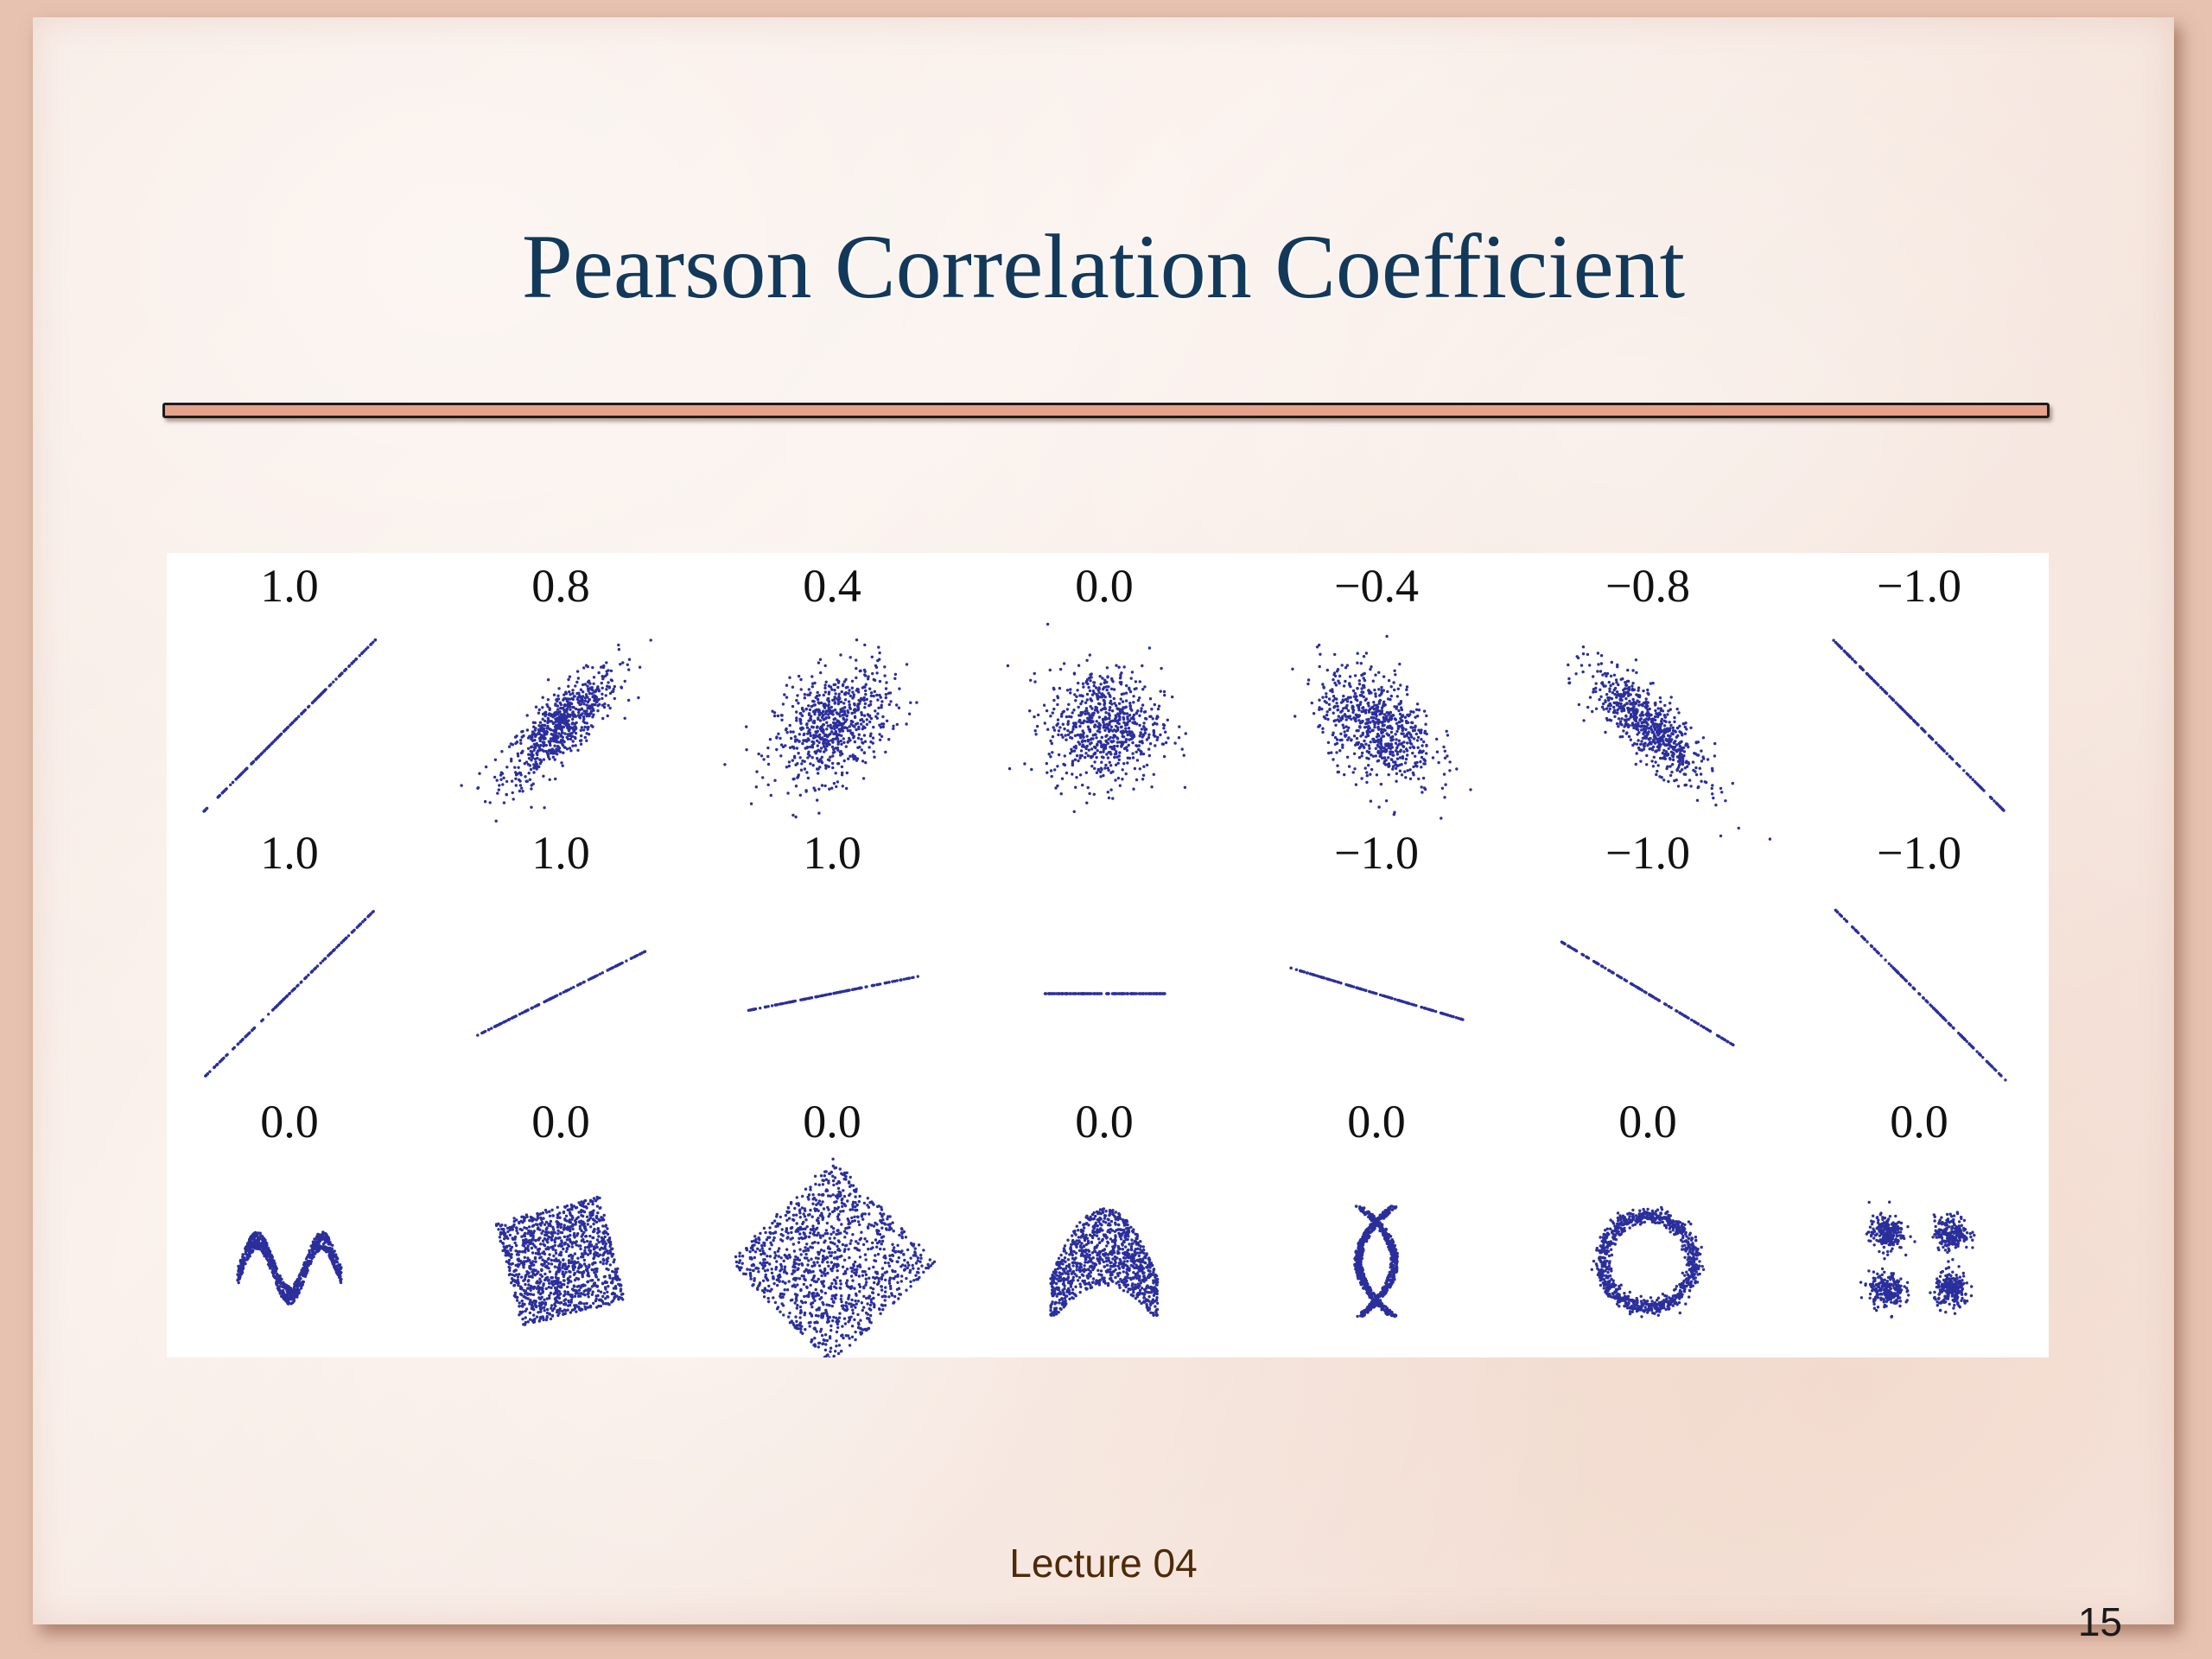 The image size is (2212, 1659). What do you see at coordinates (1376, 1121) in the screenshot?
I see `coefficient-label: 0.0` at bounding box center [1376, 1121].